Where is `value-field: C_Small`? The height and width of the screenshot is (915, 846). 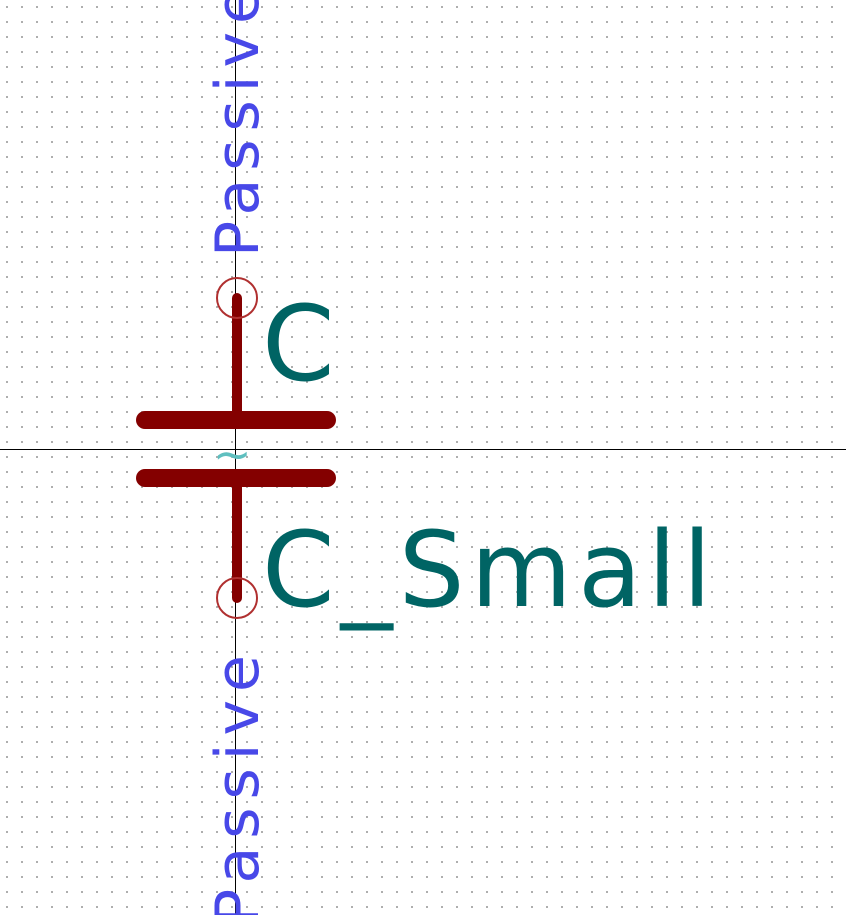
value-field: C_Small is located at coordinates (489, 570).